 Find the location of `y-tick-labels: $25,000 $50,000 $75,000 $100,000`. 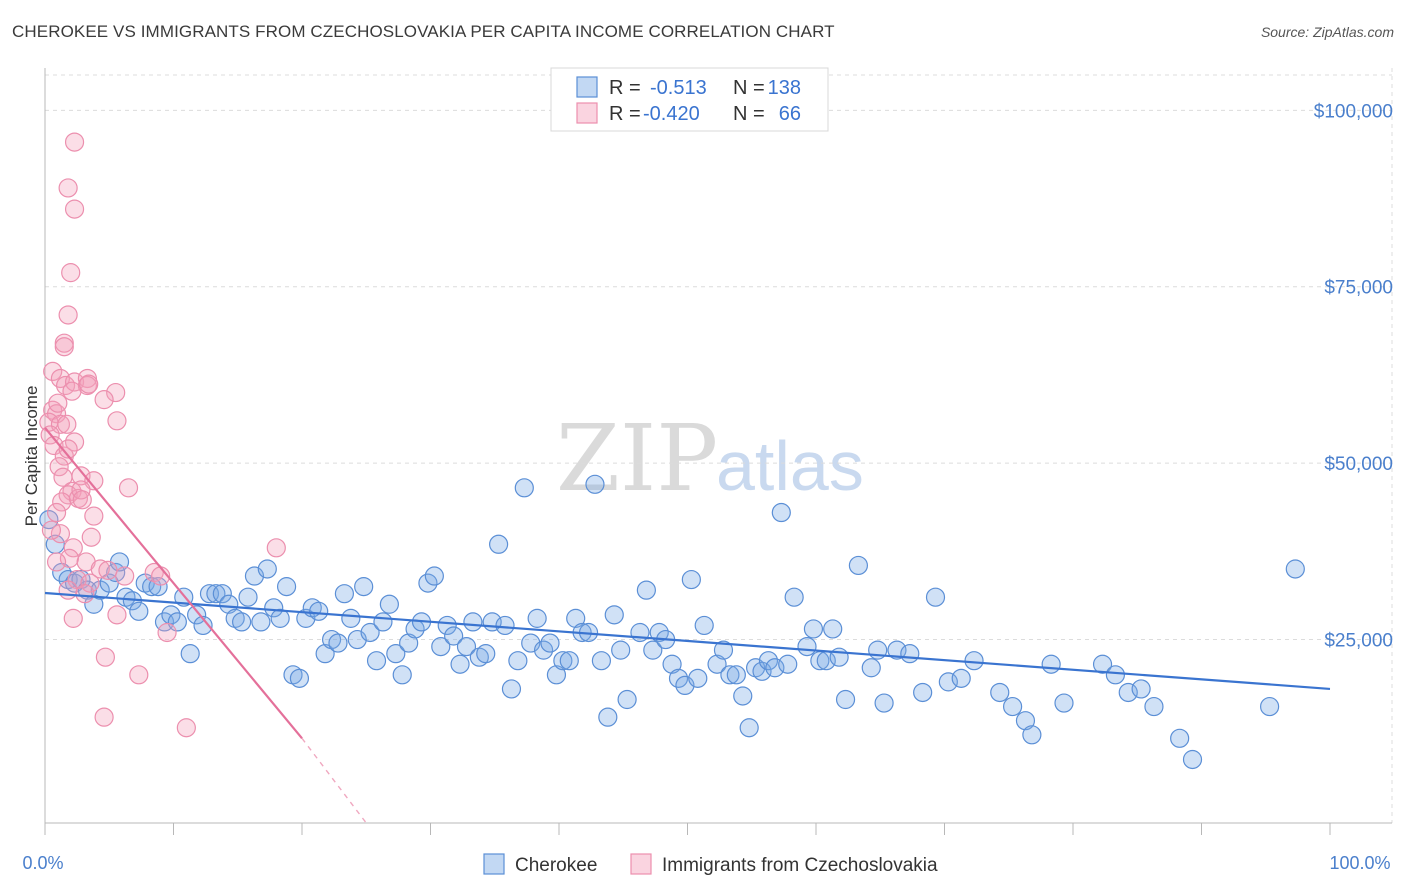

y-tick-labels: $25,000 $50,000 $75,000 $100,000 is located at coordinates (1353, 376).